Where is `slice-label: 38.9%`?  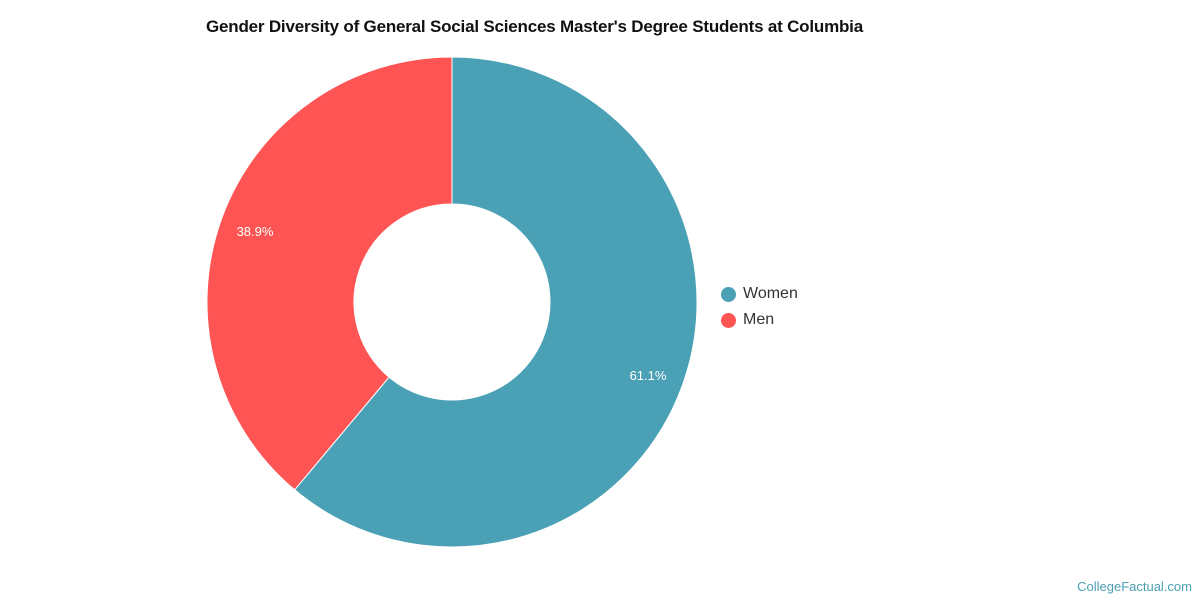 slice-label: 38.9% is located at coordinates (255, 231).